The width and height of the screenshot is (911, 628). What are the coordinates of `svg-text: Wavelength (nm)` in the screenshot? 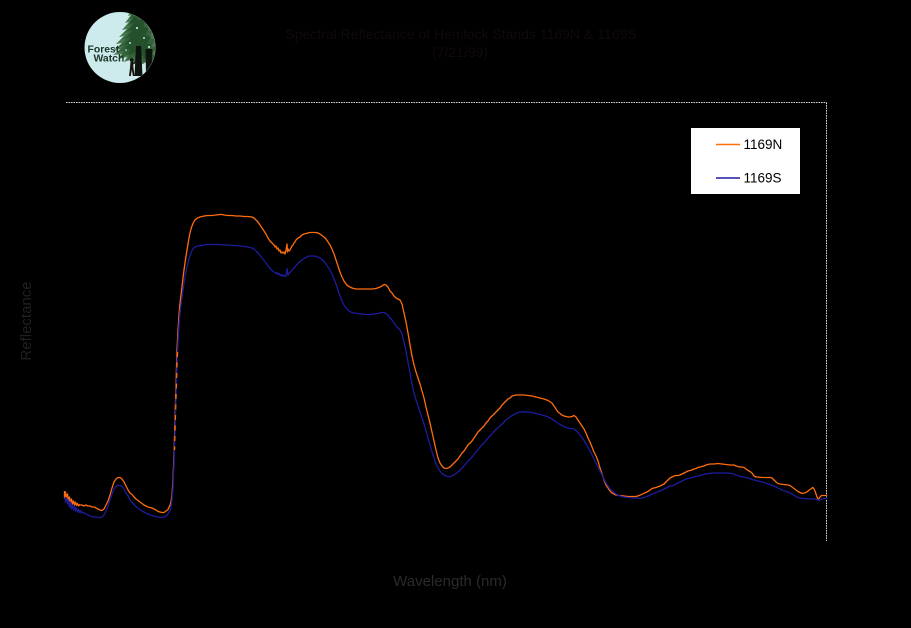 It's located at (450, 581).